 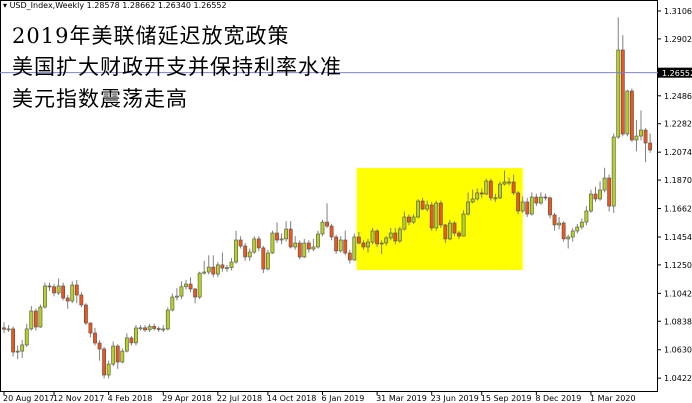 I want to click on x-tick-label: 1 Mar 2020, so click(x=613, y=398).